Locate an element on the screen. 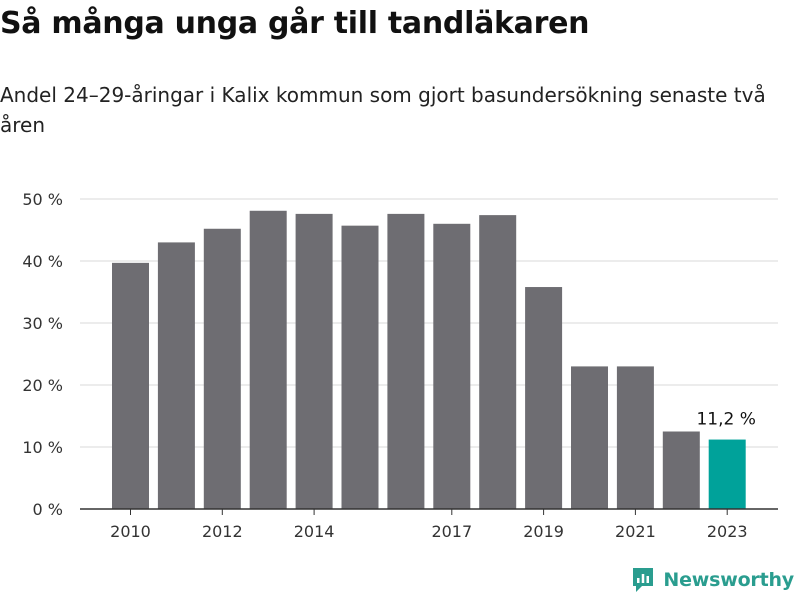 The height and width of the screenshot is (600, 800). x-tick-label: 2017 is located at coordinates (451, 531).